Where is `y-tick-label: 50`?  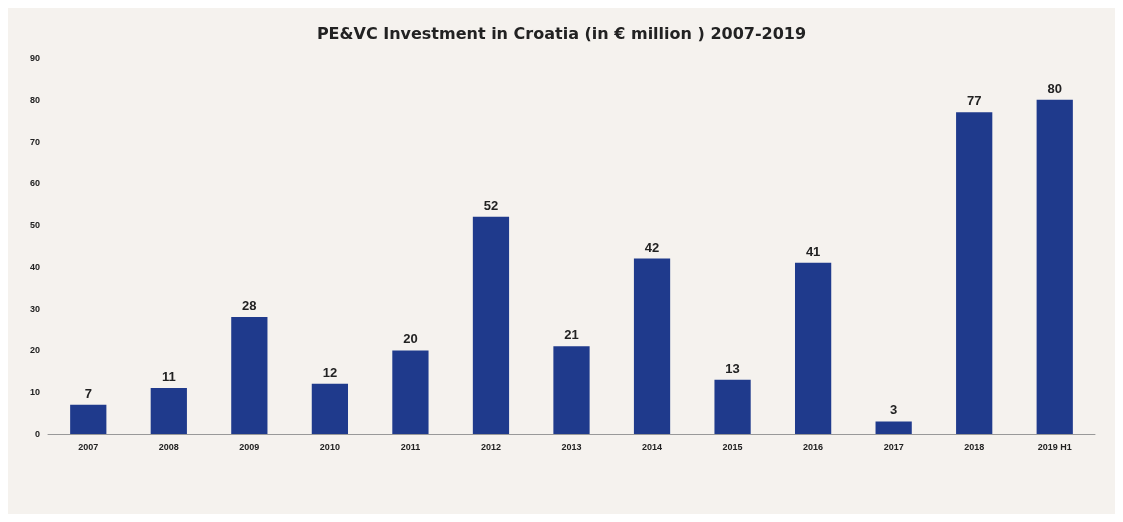 y-tick-label: 50 is located at coordinates (34, 225).